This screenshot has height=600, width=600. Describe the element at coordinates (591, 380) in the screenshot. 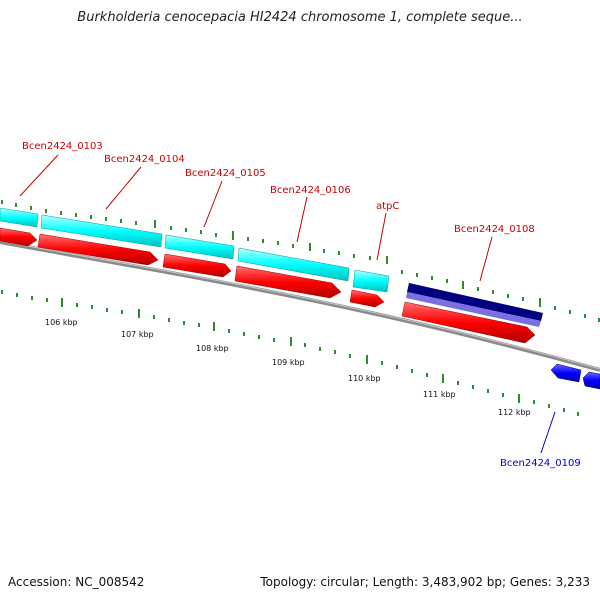

I see `cds-arrow-next` at that location.